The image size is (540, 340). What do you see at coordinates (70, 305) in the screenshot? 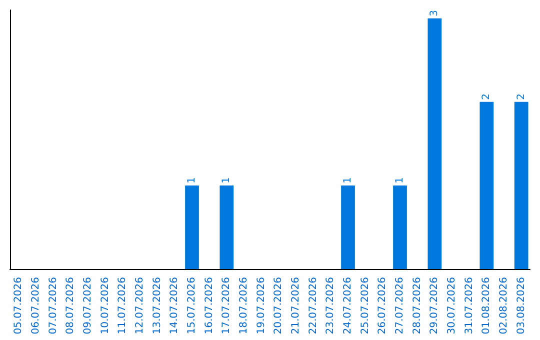
I see `x-tick-label: 08.07.2026` at bounding box center [70, 305].